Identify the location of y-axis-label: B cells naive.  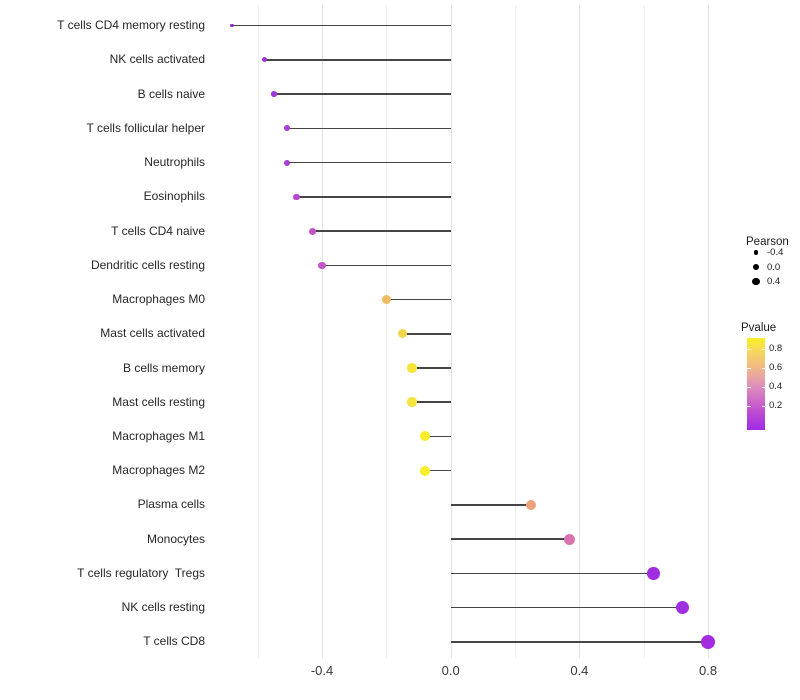
(171, 93).